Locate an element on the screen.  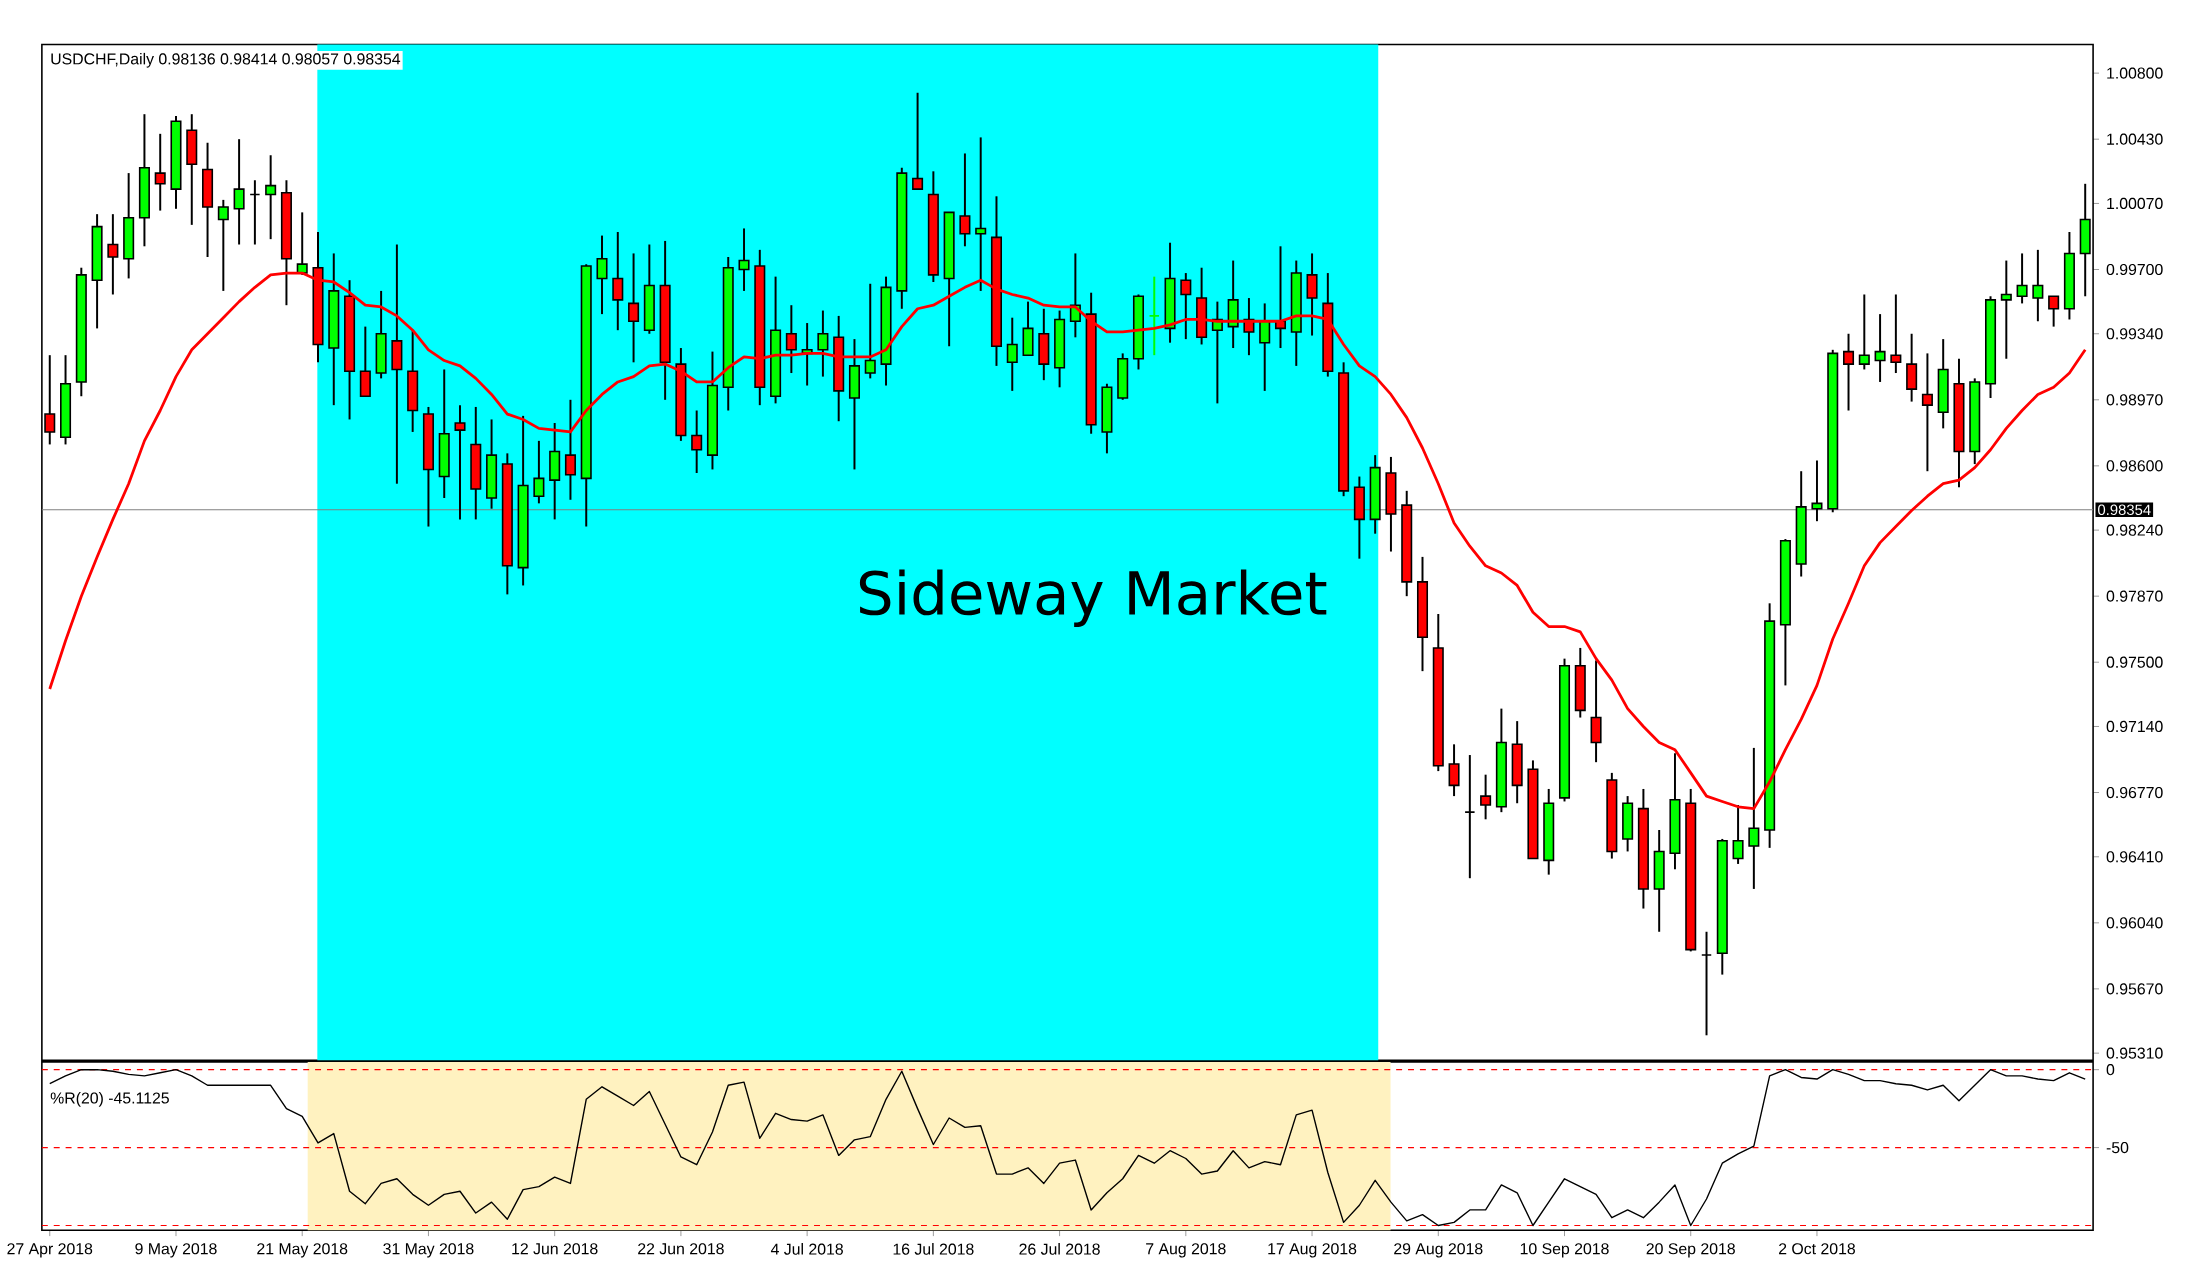
x-tick-label: 31 May 2018 is located at coordinates (428, 1250).